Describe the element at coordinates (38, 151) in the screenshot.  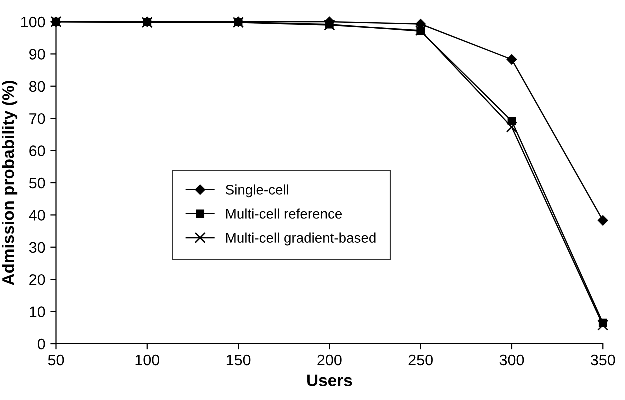
I see `y-tick-label: 60` at that location.